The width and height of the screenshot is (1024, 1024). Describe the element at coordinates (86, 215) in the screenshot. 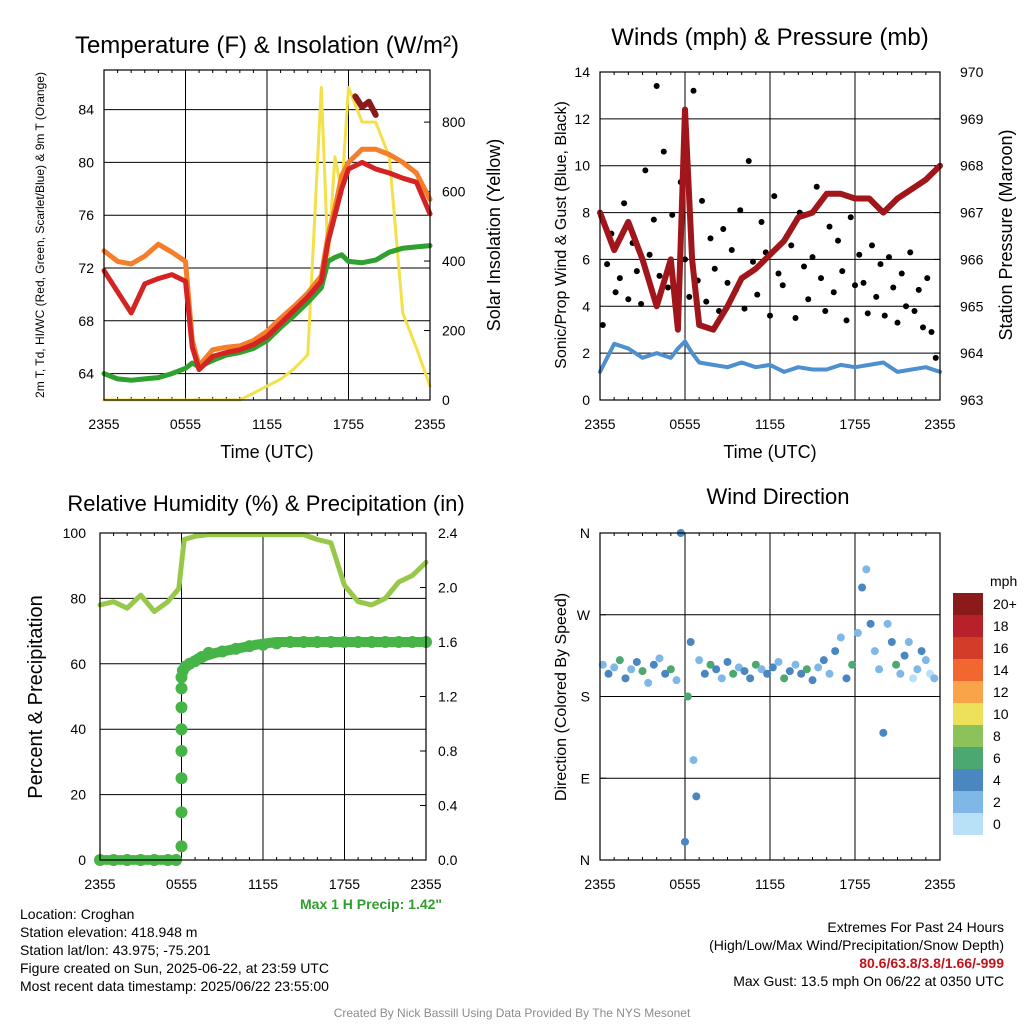

I see `y-tick-label: 76` at that location.